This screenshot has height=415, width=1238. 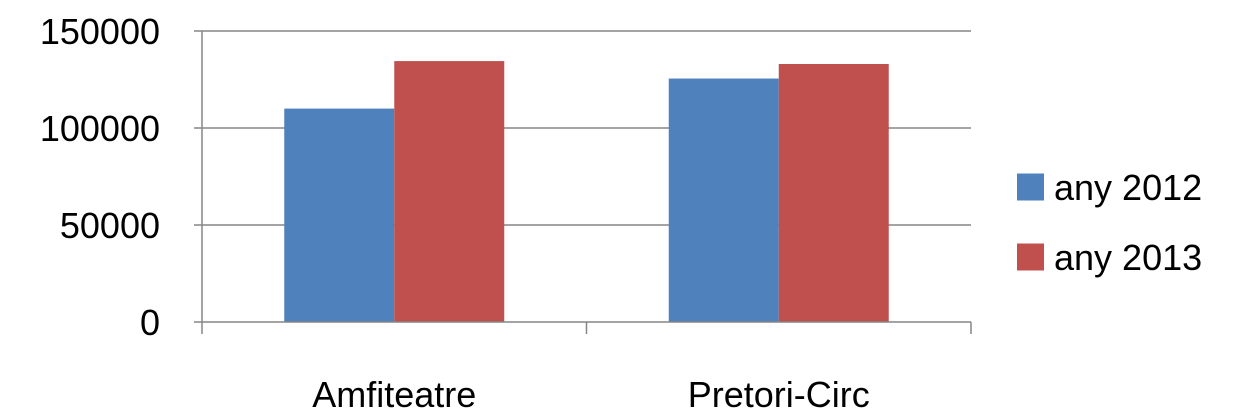 What do you see at coordinates (339, 215) in the screenshot?
I see `bar-any-2012-amfiteatre` at bounding box center [339, 215].